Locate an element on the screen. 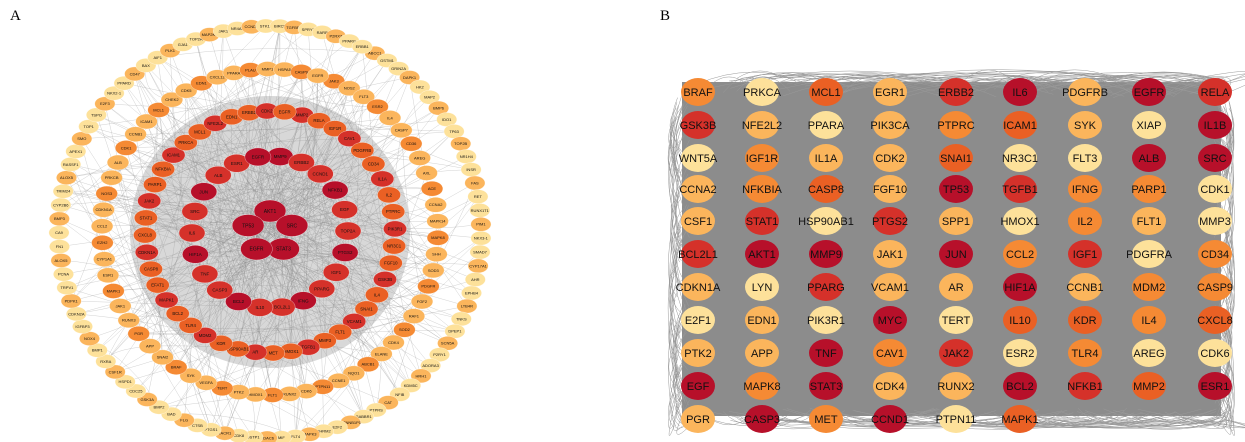  gene-node: MMP2 is located at coordinates (1149, 386).